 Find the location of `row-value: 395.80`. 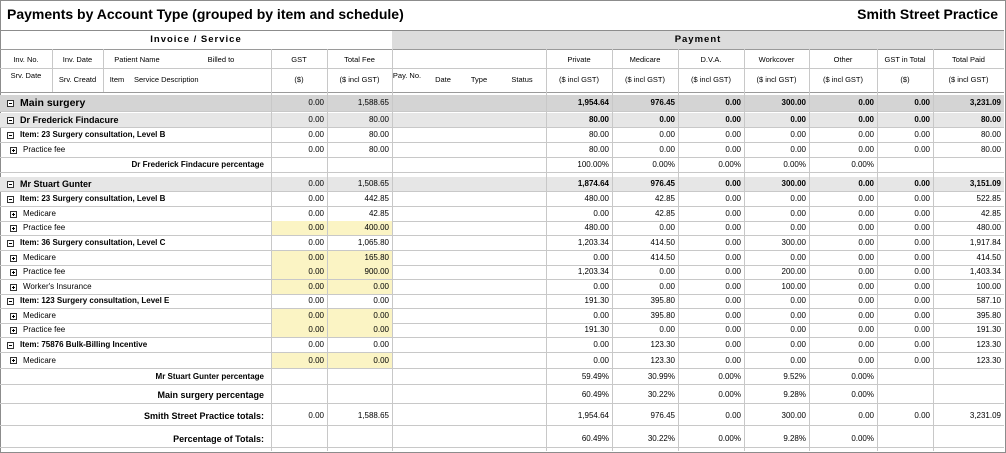

row-value: 395.80 is located at coordinates (662, 300).